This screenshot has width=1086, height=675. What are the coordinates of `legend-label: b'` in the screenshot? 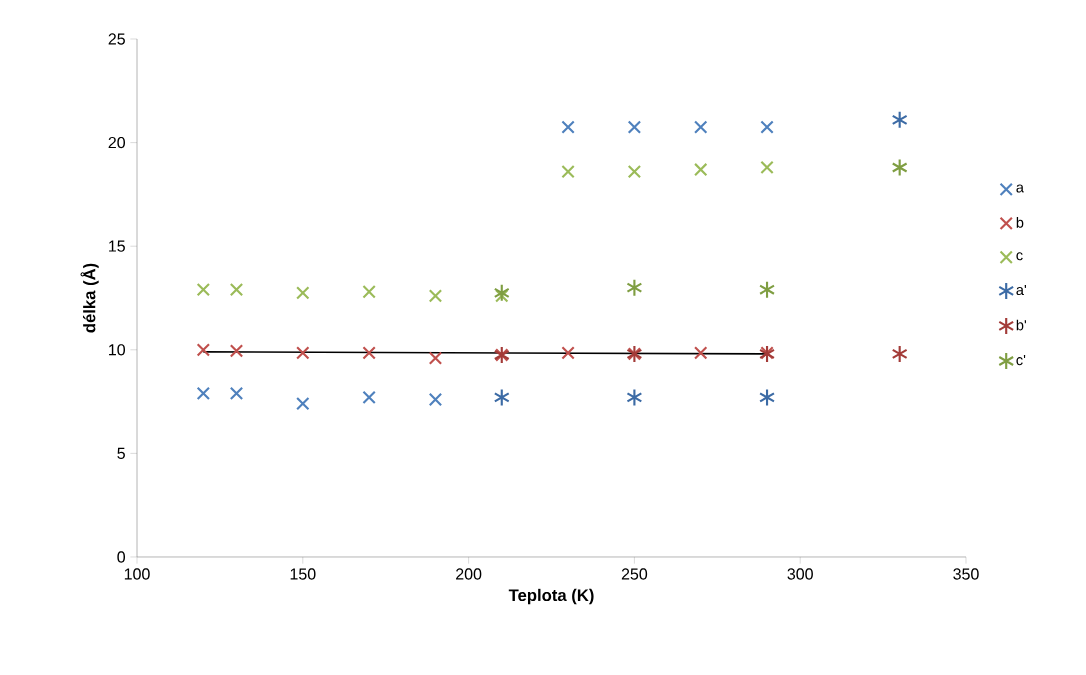 It's located at (1021, 325).